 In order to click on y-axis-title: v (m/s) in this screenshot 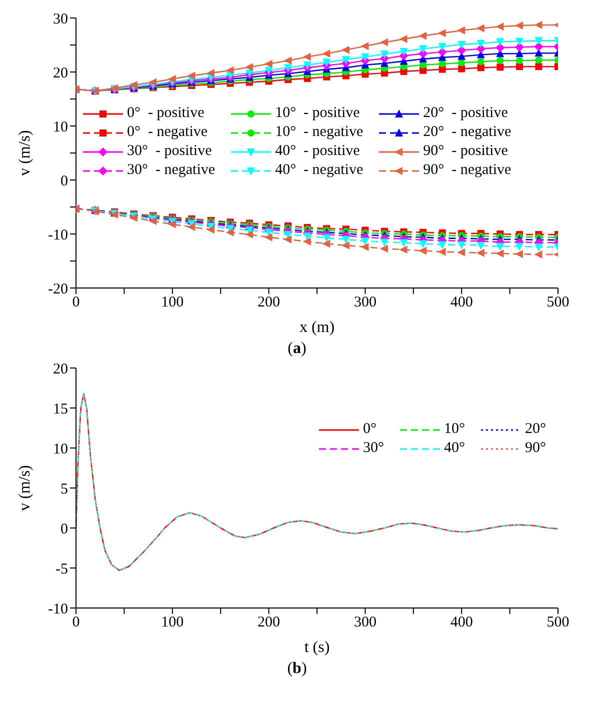, I will do `click(25, 153)`.